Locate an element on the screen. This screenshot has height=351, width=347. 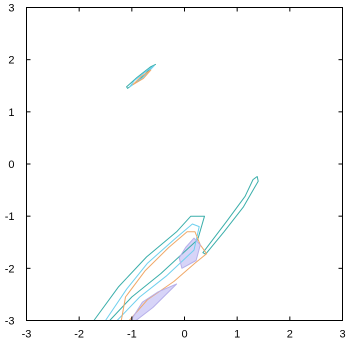
x-tick-label-0: -3 is located at coordinates (27, 335).